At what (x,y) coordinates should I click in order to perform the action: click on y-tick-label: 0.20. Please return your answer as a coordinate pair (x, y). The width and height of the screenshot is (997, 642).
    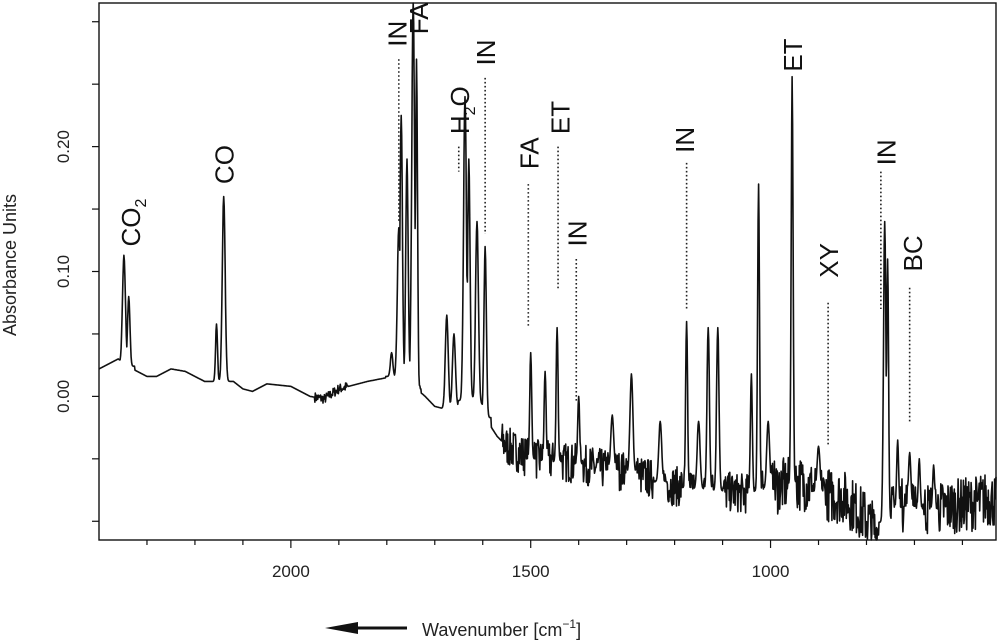
    Looking at the image, I should click on (63, 146).